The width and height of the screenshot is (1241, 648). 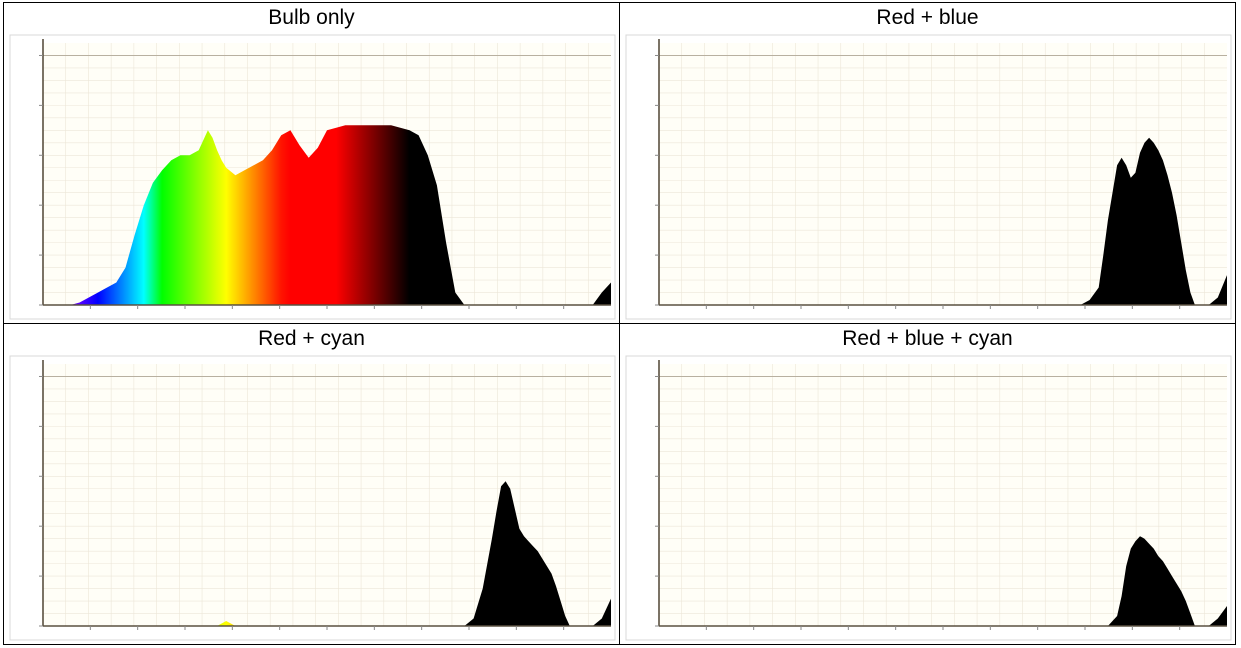 I want to click on panel-title: Red + blue, so click(x=927, y=17).